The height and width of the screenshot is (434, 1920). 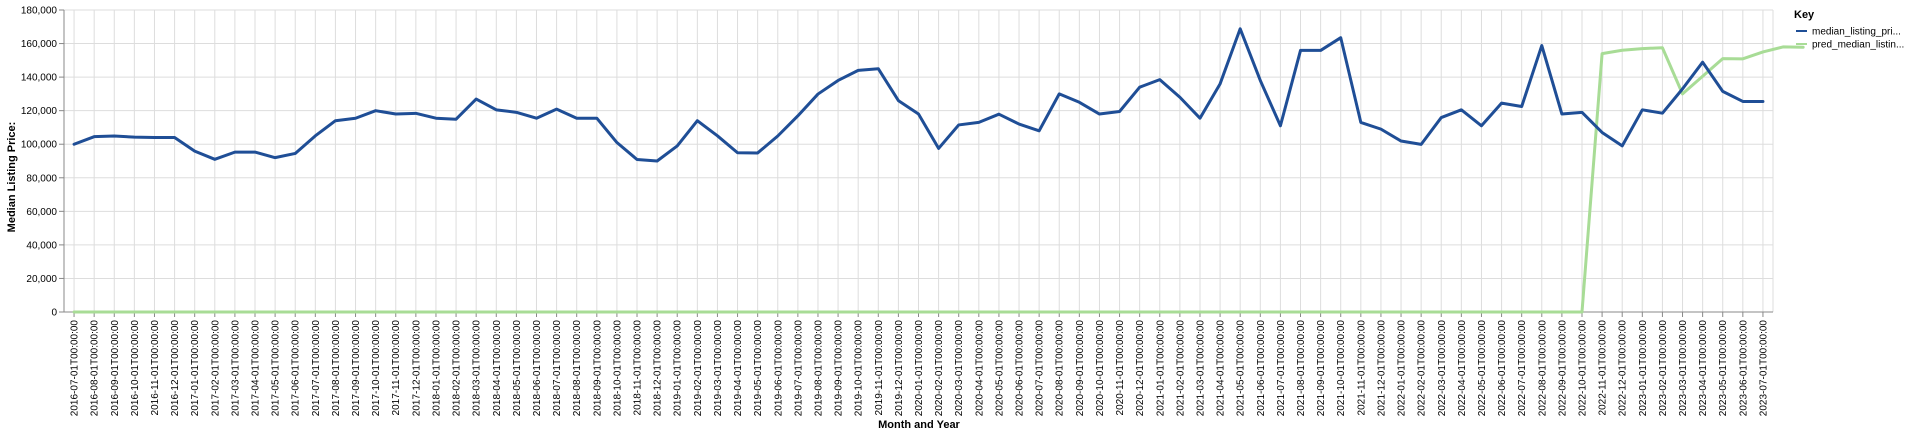 What do you see at coordinates (617, 368) in the screenshot?
I see `x-tick-label: 2018-10-01T00:00:00` at bounding box center [617, 368].